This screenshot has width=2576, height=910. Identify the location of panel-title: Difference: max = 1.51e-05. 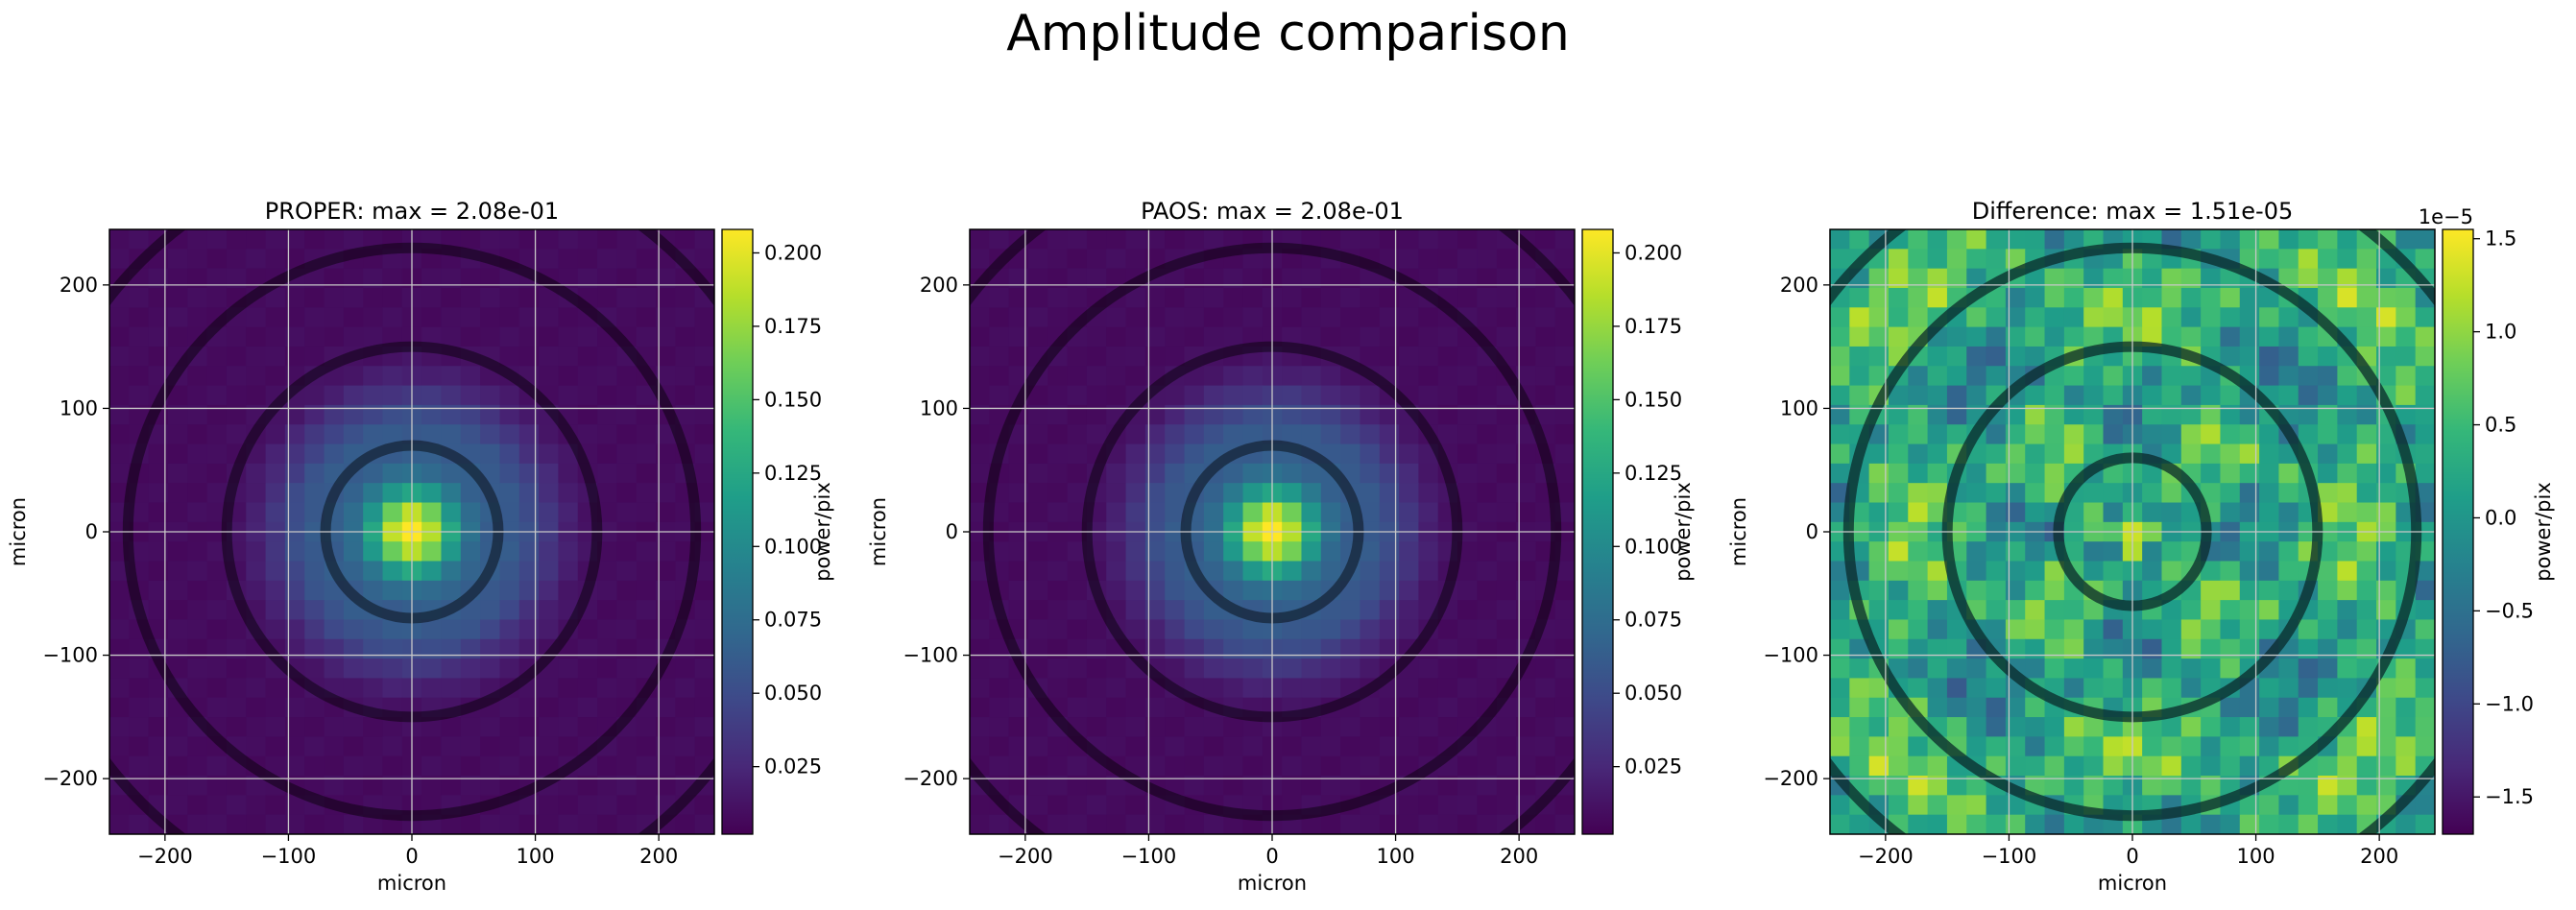
(2133, 211).